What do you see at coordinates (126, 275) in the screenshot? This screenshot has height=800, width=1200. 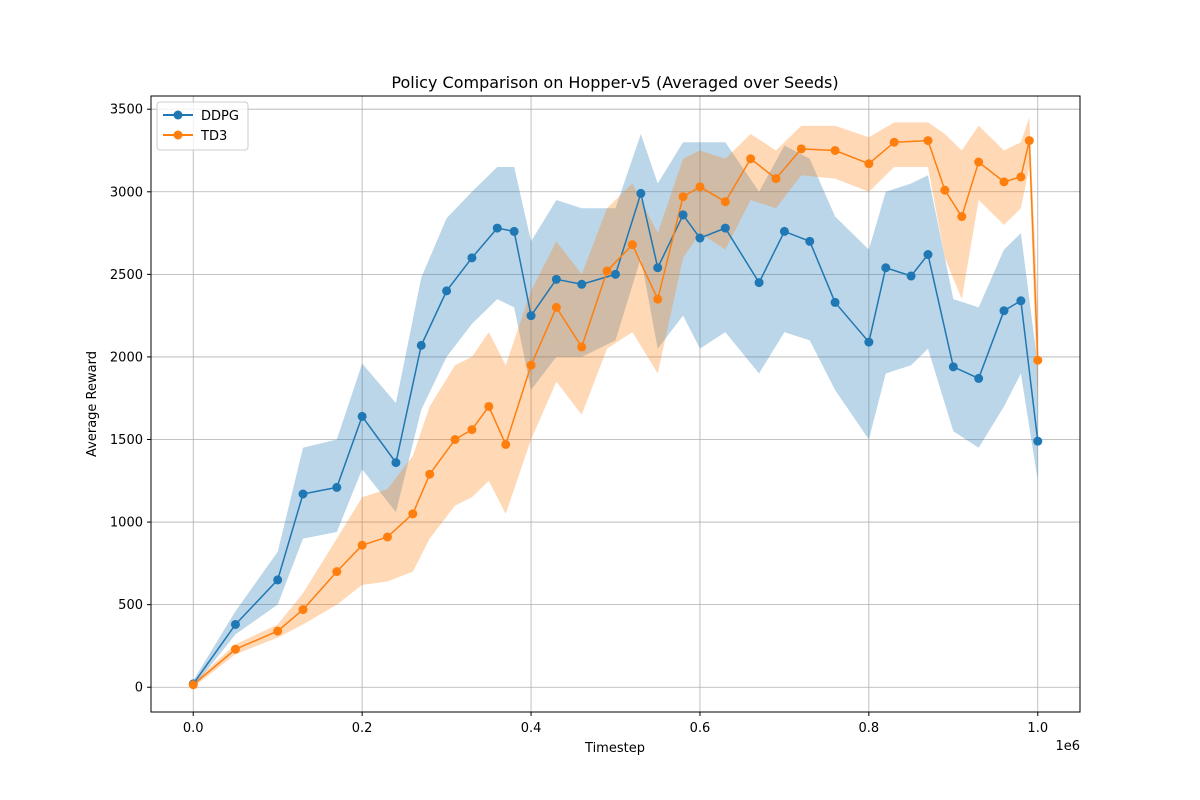 I see `y-tick-label: 2500` at bounding box center [126, 275].